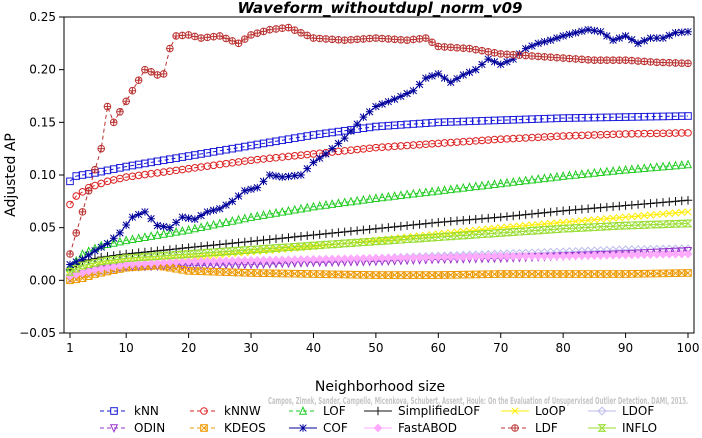  Describe the element at coordinates (380, 8) in the screenshot. I see `chart-title: Waveform_withoutdupl_norm_v09` at that location.